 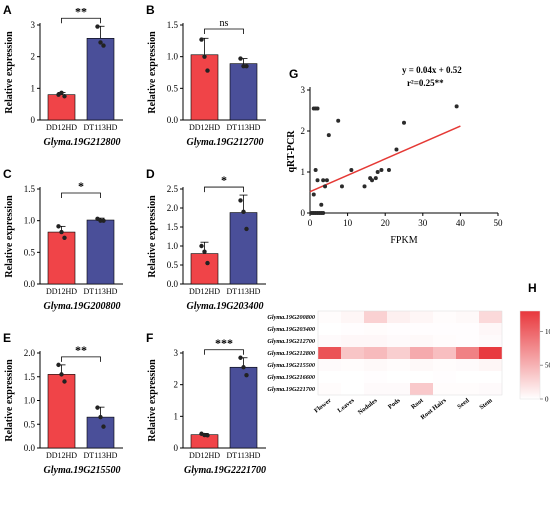 What do you see at coordinates (310, 223) in the screenshot?
I see `scatter-xtick-label: 0` at bounding box center [310, 223].